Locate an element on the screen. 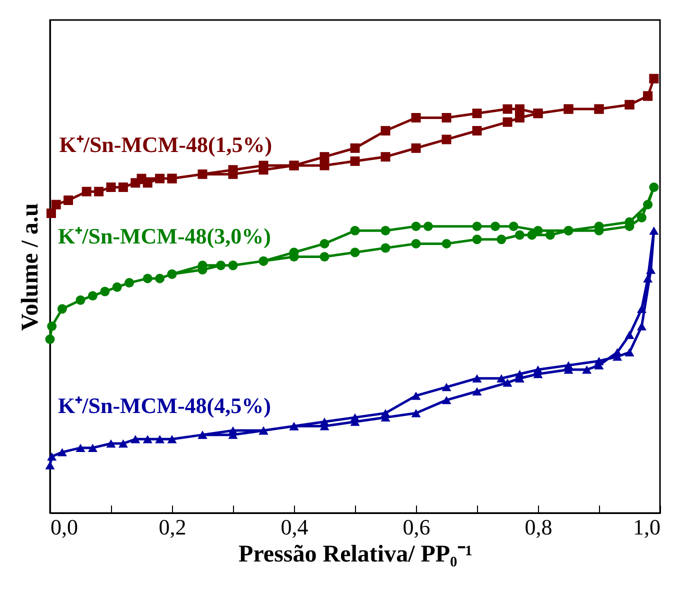 This screenshot has height=592, width=686. x-tick-label: 0,4 is located at coordinates (294, 527).